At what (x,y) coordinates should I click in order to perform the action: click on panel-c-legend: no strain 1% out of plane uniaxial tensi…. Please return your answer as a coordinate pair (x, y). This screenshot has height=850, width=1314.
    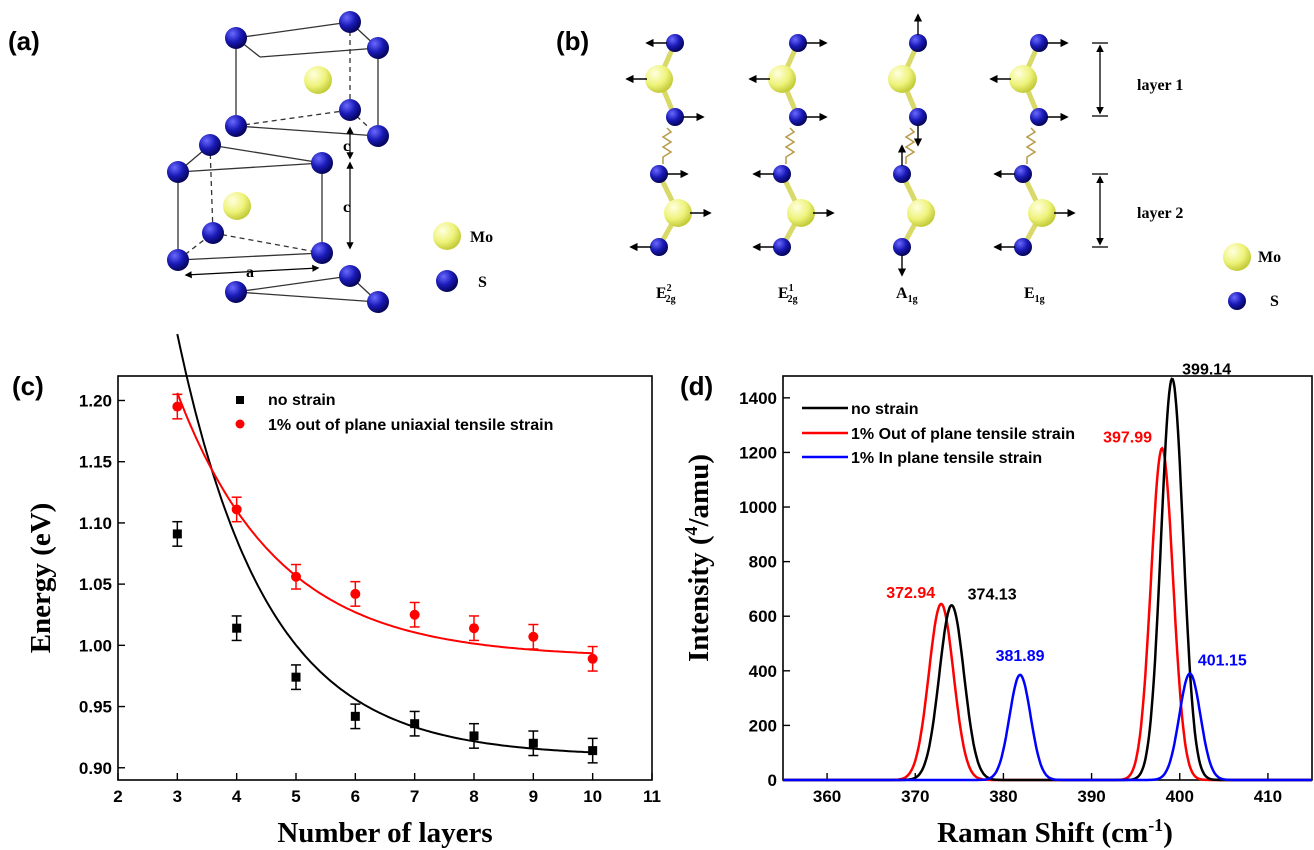
    Looking at the image, I should click on (394, 413).